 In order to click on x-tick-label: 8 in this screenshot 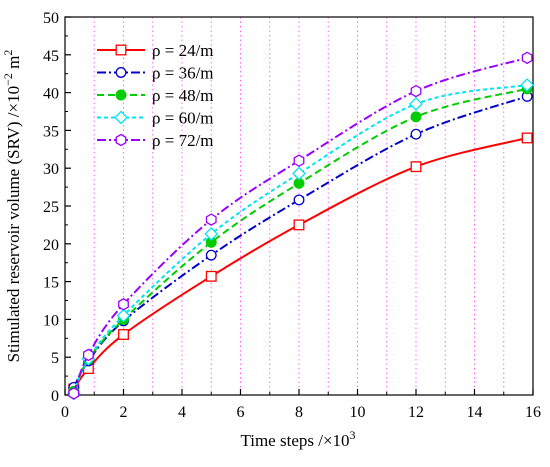, I will do `click(299, 412)`.